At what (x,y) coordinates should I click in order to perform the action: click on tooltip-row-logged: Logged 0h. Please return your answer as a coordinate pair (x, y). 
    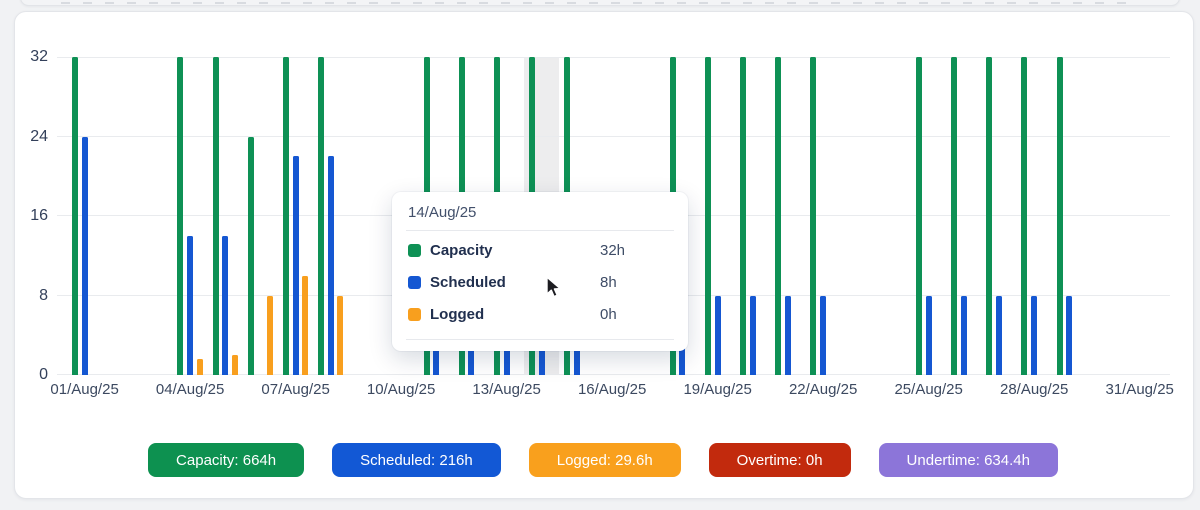
    Looking at the image, I should click on (540, 314).